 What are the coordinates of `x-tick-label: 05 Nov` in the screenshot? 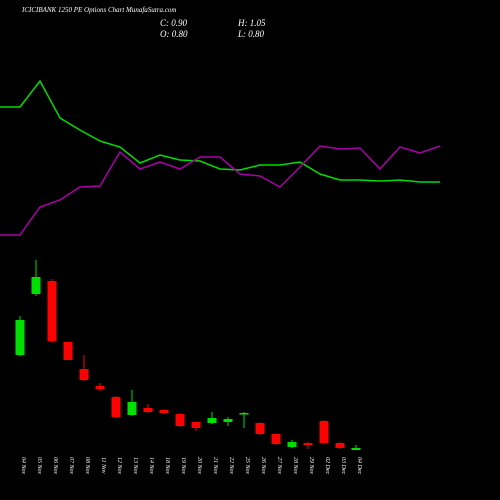 It's located at (39, 466).